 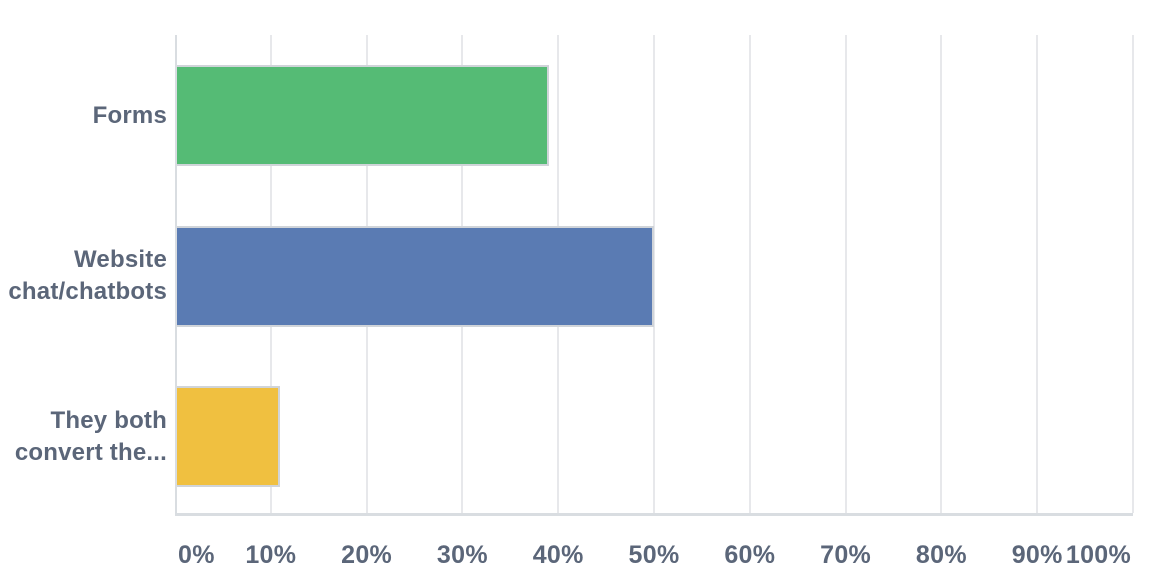 What do you see at coordinates (362, 115) in the screenshot?
I see `bar-forms` at bounding box center [362, 115].